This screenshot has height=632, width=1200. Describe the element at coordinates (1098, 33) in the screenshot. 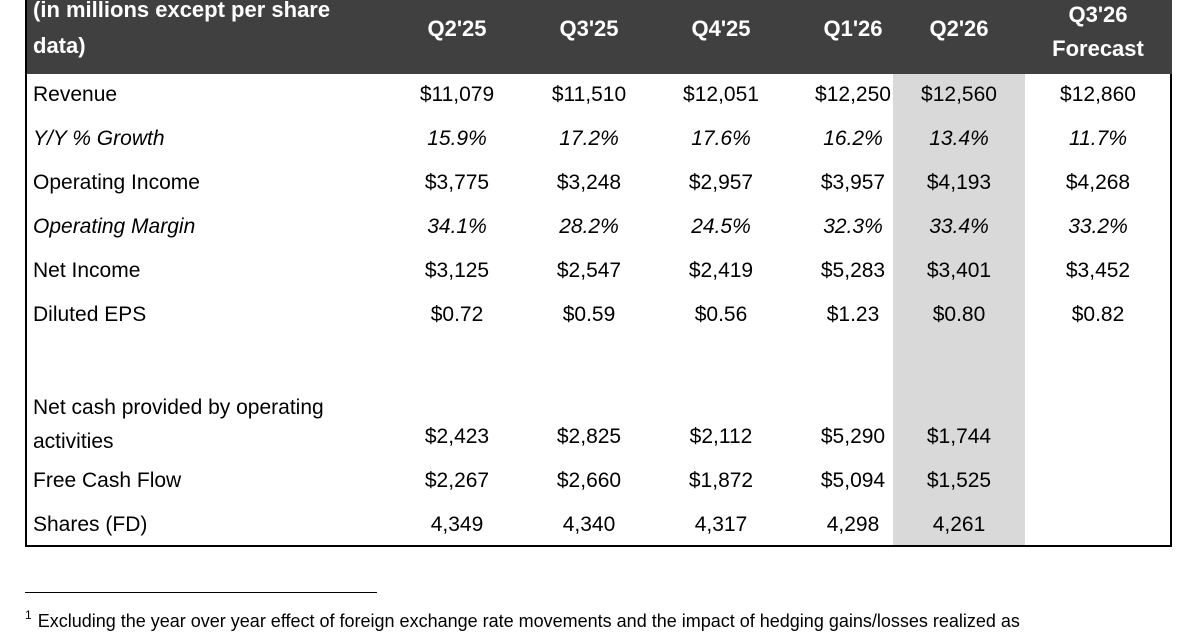

I see `column-header-forecast: Q3'26 Forecast` at that location.